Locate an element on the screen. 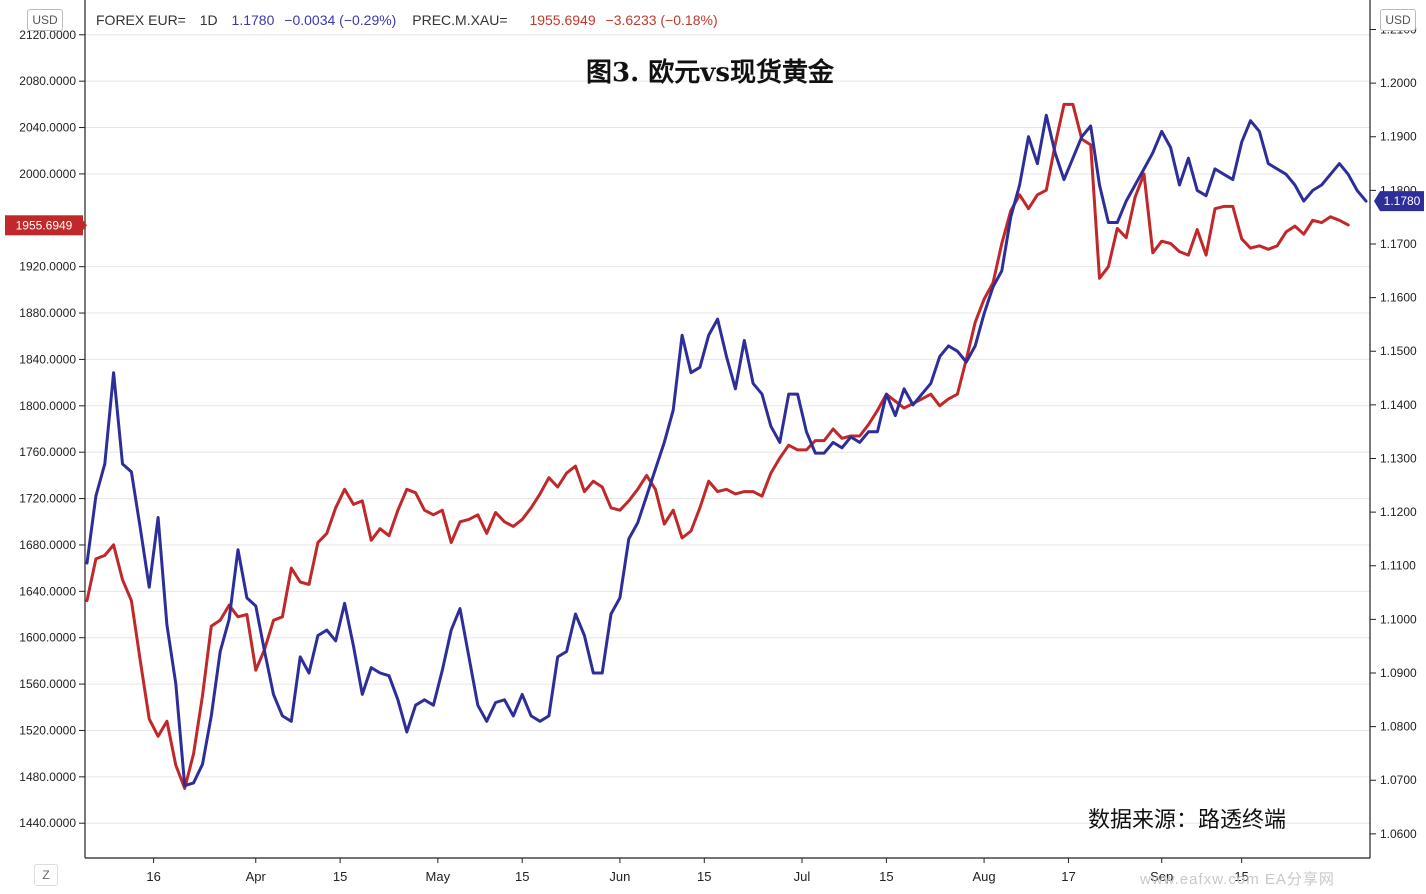 The height and width of the screenshot is (894, 1426). left-tick-label: 2080.0000 is located at coordinates (47, 81).